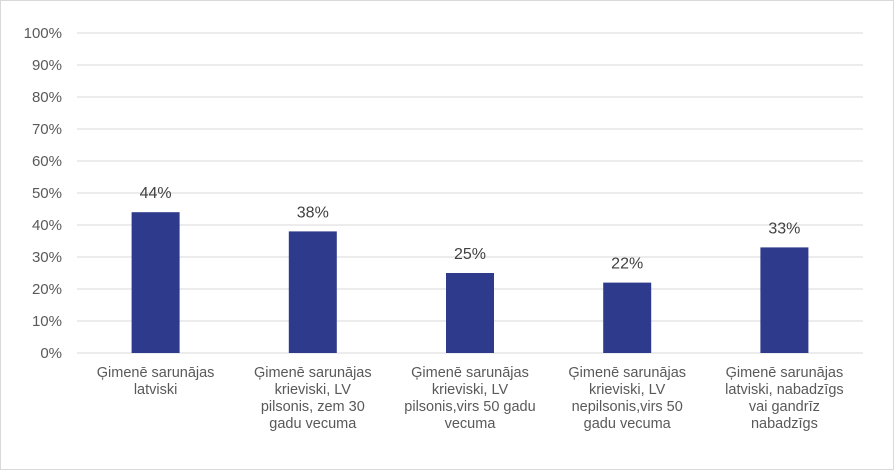 This screenshot has height=474, width=894. I want to click on category-label: latviski, so click(156, 390).